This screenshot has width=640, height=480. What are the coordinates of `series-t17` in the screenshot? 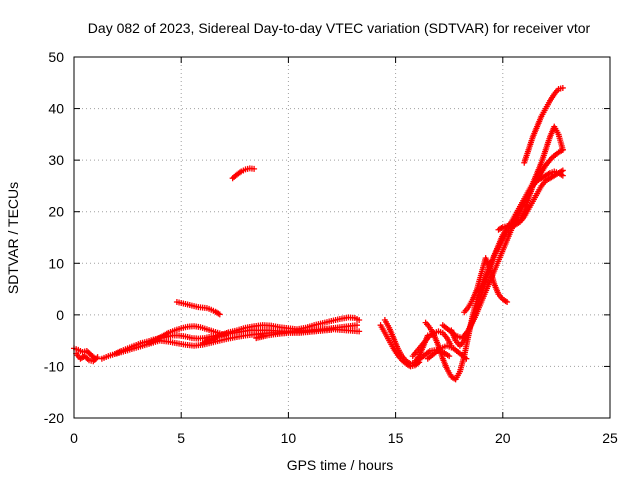 It's located at (543, 125).